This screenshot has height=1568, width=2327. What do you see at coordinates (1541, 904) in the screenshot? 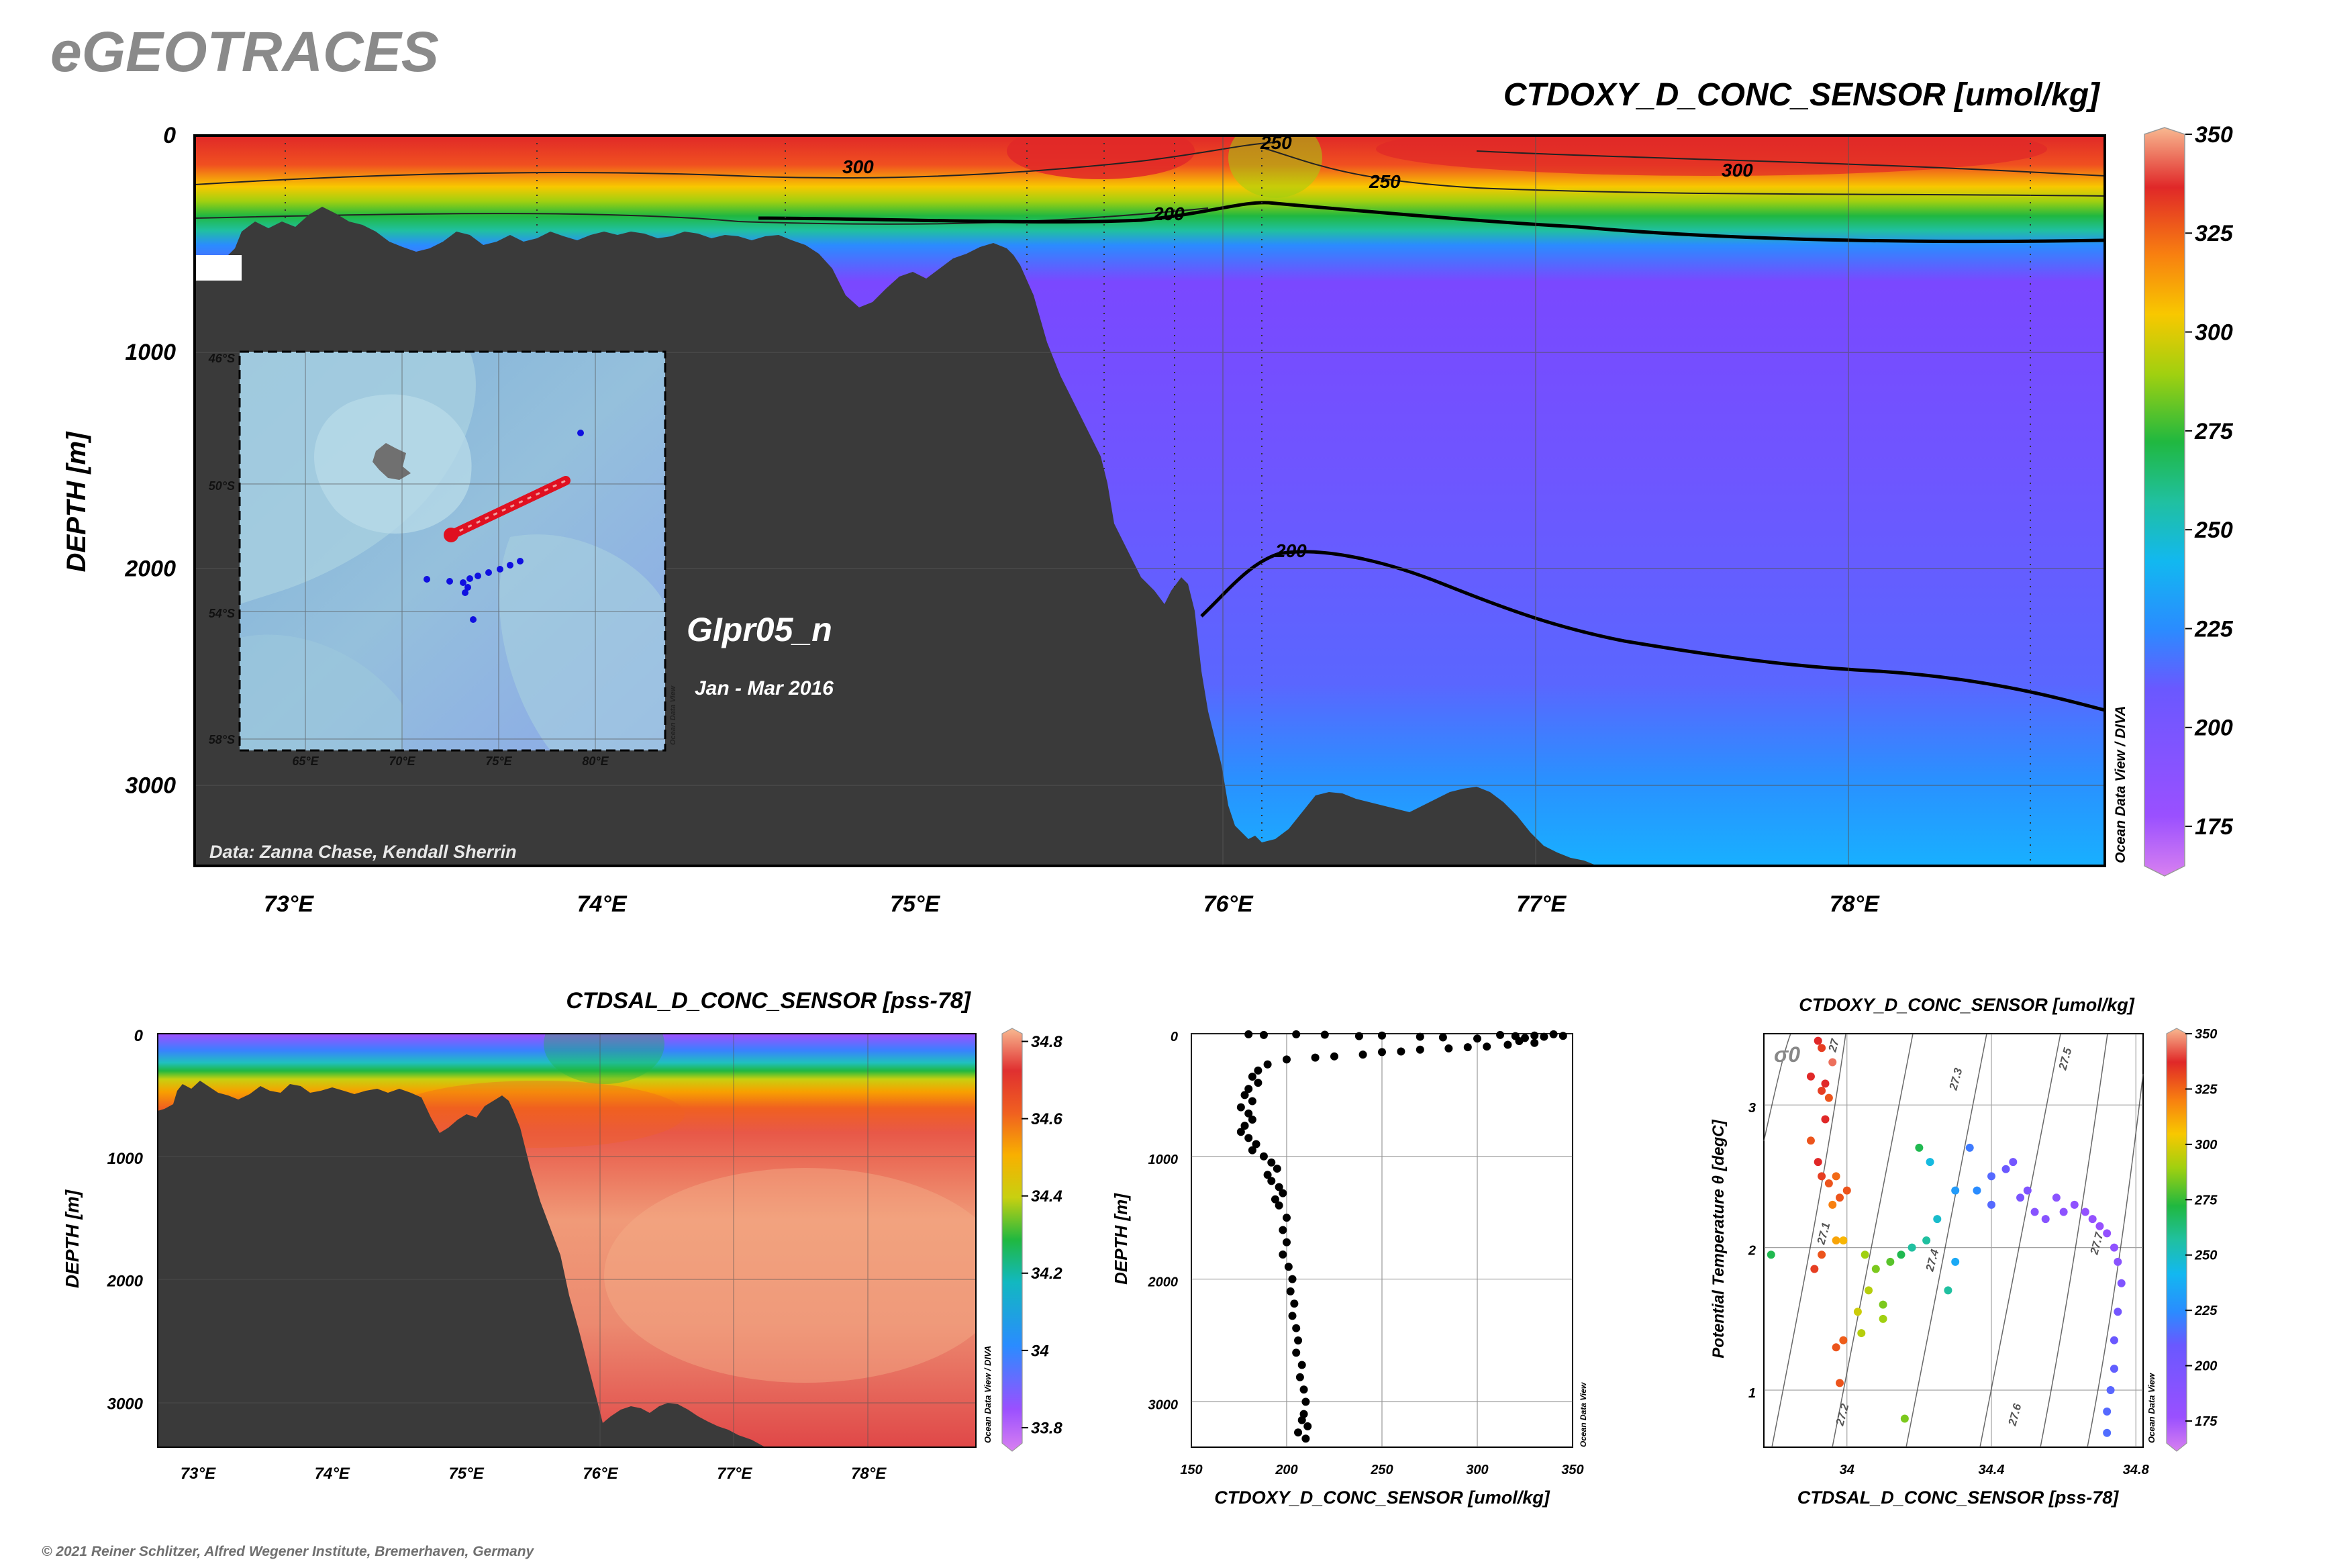
I see `main-x-tick-label: 77°E` at bounding box center [1541, 904].